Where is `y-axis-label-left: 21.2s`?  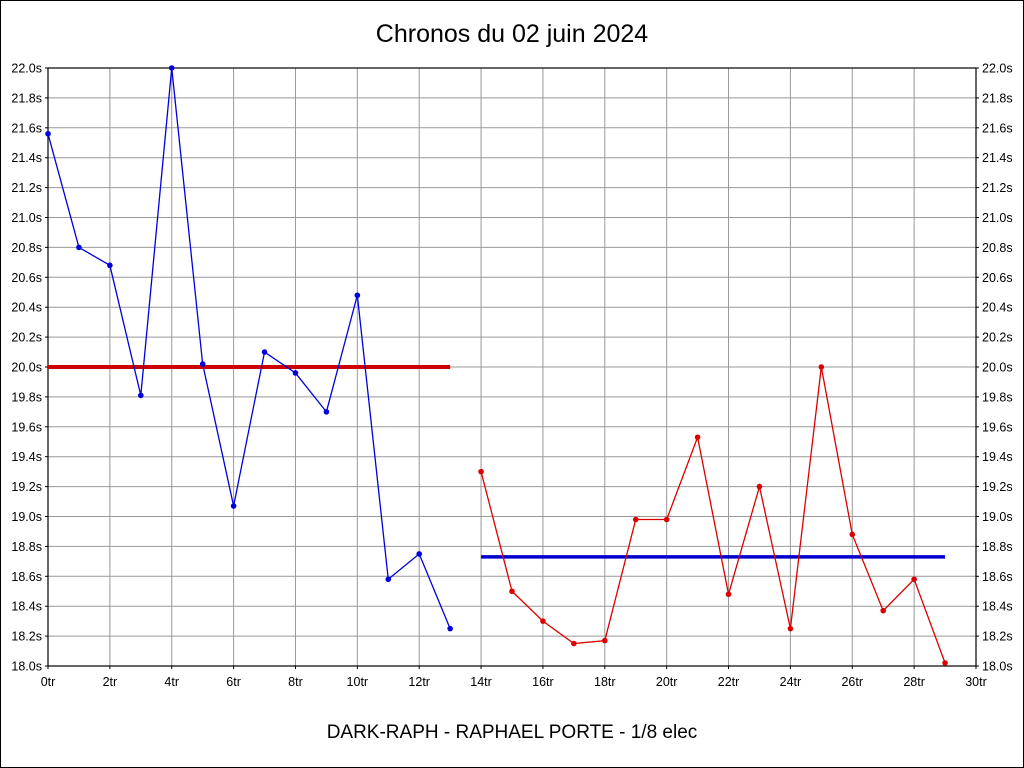 y-axis-label-left: 21.2s is located at coordinates (26, 188).